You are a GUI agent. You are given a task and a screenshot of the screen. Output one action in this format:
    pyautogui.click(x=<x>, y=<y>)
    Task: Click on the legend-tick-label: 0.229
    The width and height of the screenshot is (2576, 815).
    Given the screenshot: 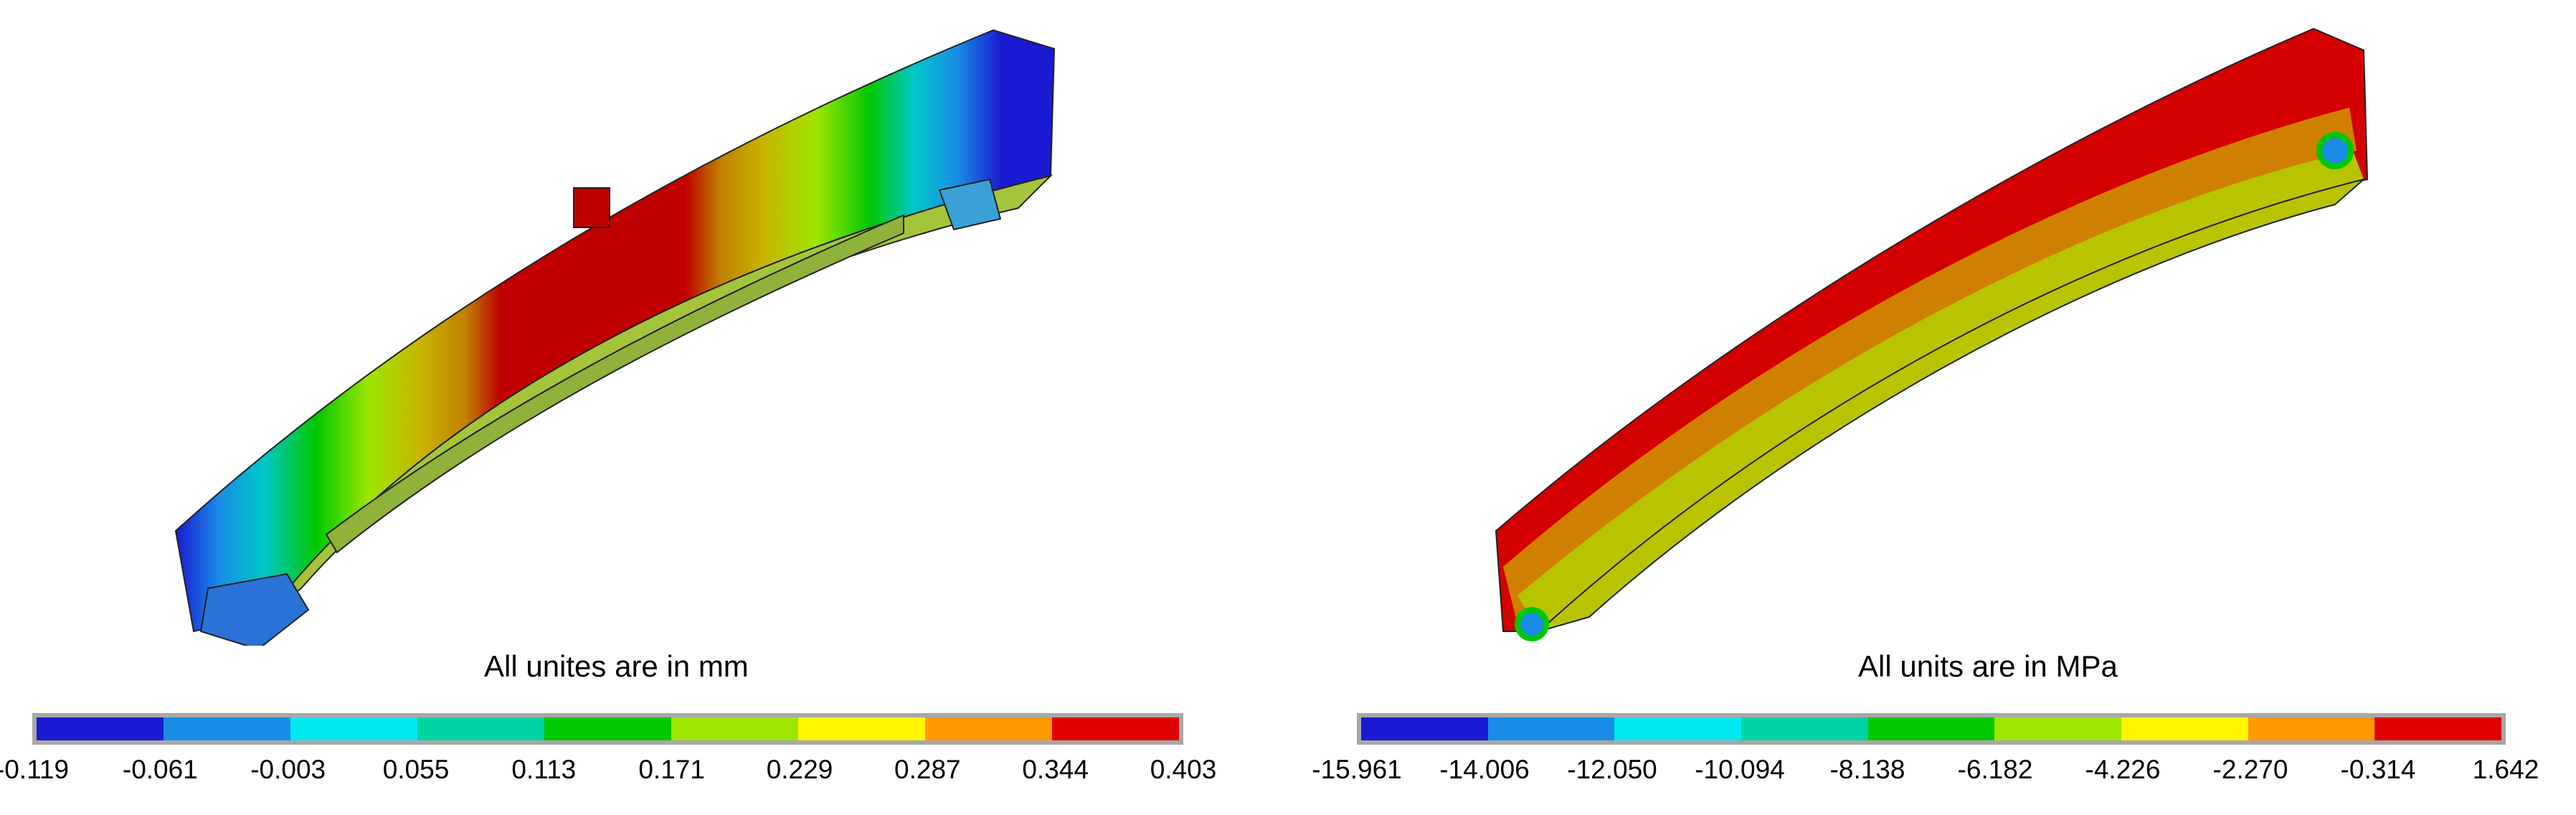 What is the action you would take?
    pyautogui.click(x=799, y=769)
    